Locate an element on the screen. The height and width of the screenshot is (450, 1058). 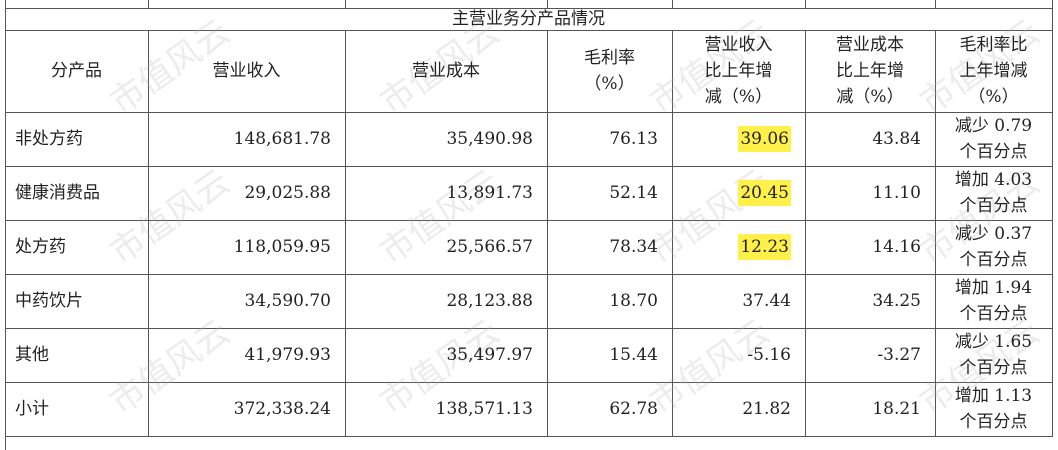
cell-text: 增加 1.13 is located at coordinates (993, 396).